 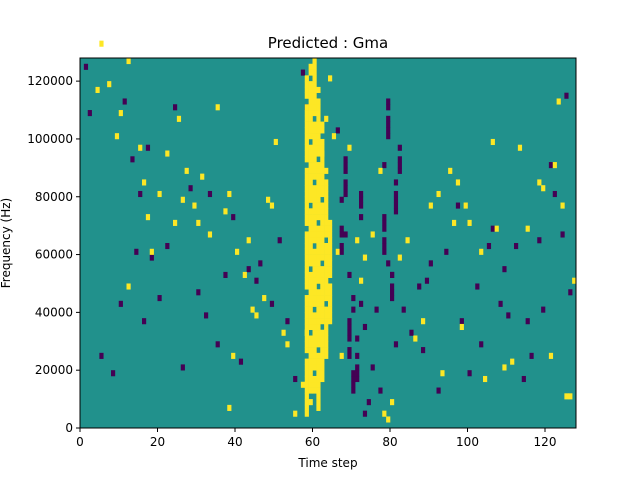 What do you see at coordinates (54, 255) in the screenshot?
I see `y-tick-label: 60000` at bounding box center [54, 255].